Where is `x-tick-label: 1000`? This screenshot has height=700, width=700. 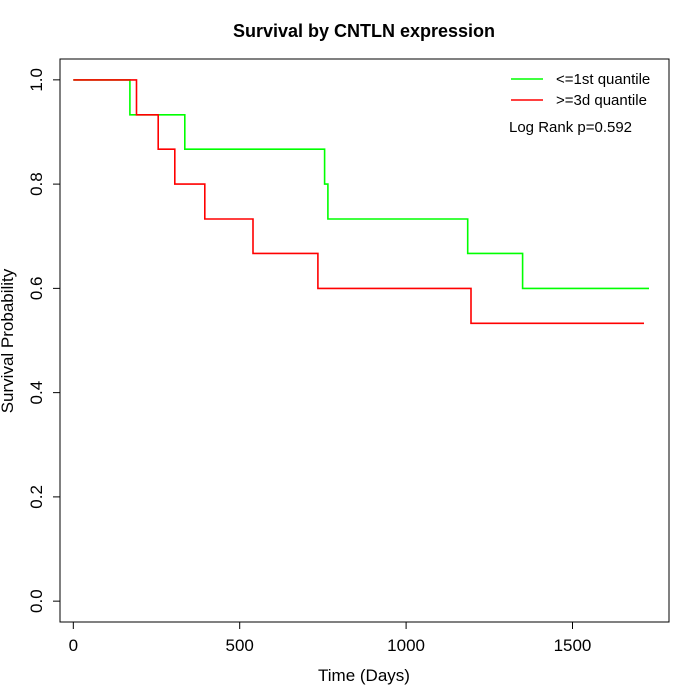
x-tick-label: 1000 is located at coordinates (406, 645).